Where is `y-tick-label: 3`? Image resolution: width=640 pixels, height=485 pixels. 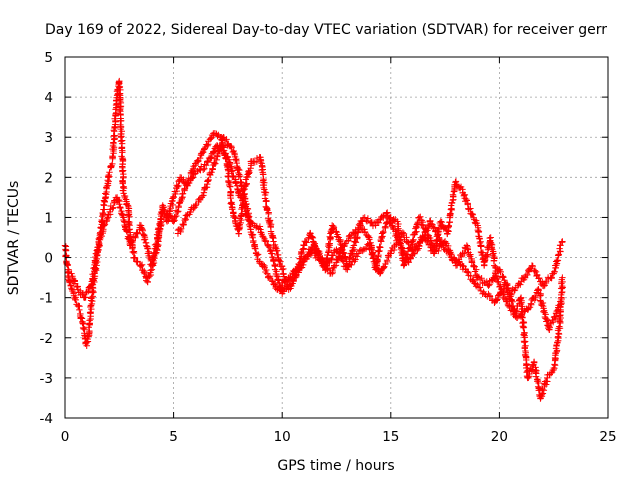
y-tick-label: 3 is located at coordinates (48, 138).